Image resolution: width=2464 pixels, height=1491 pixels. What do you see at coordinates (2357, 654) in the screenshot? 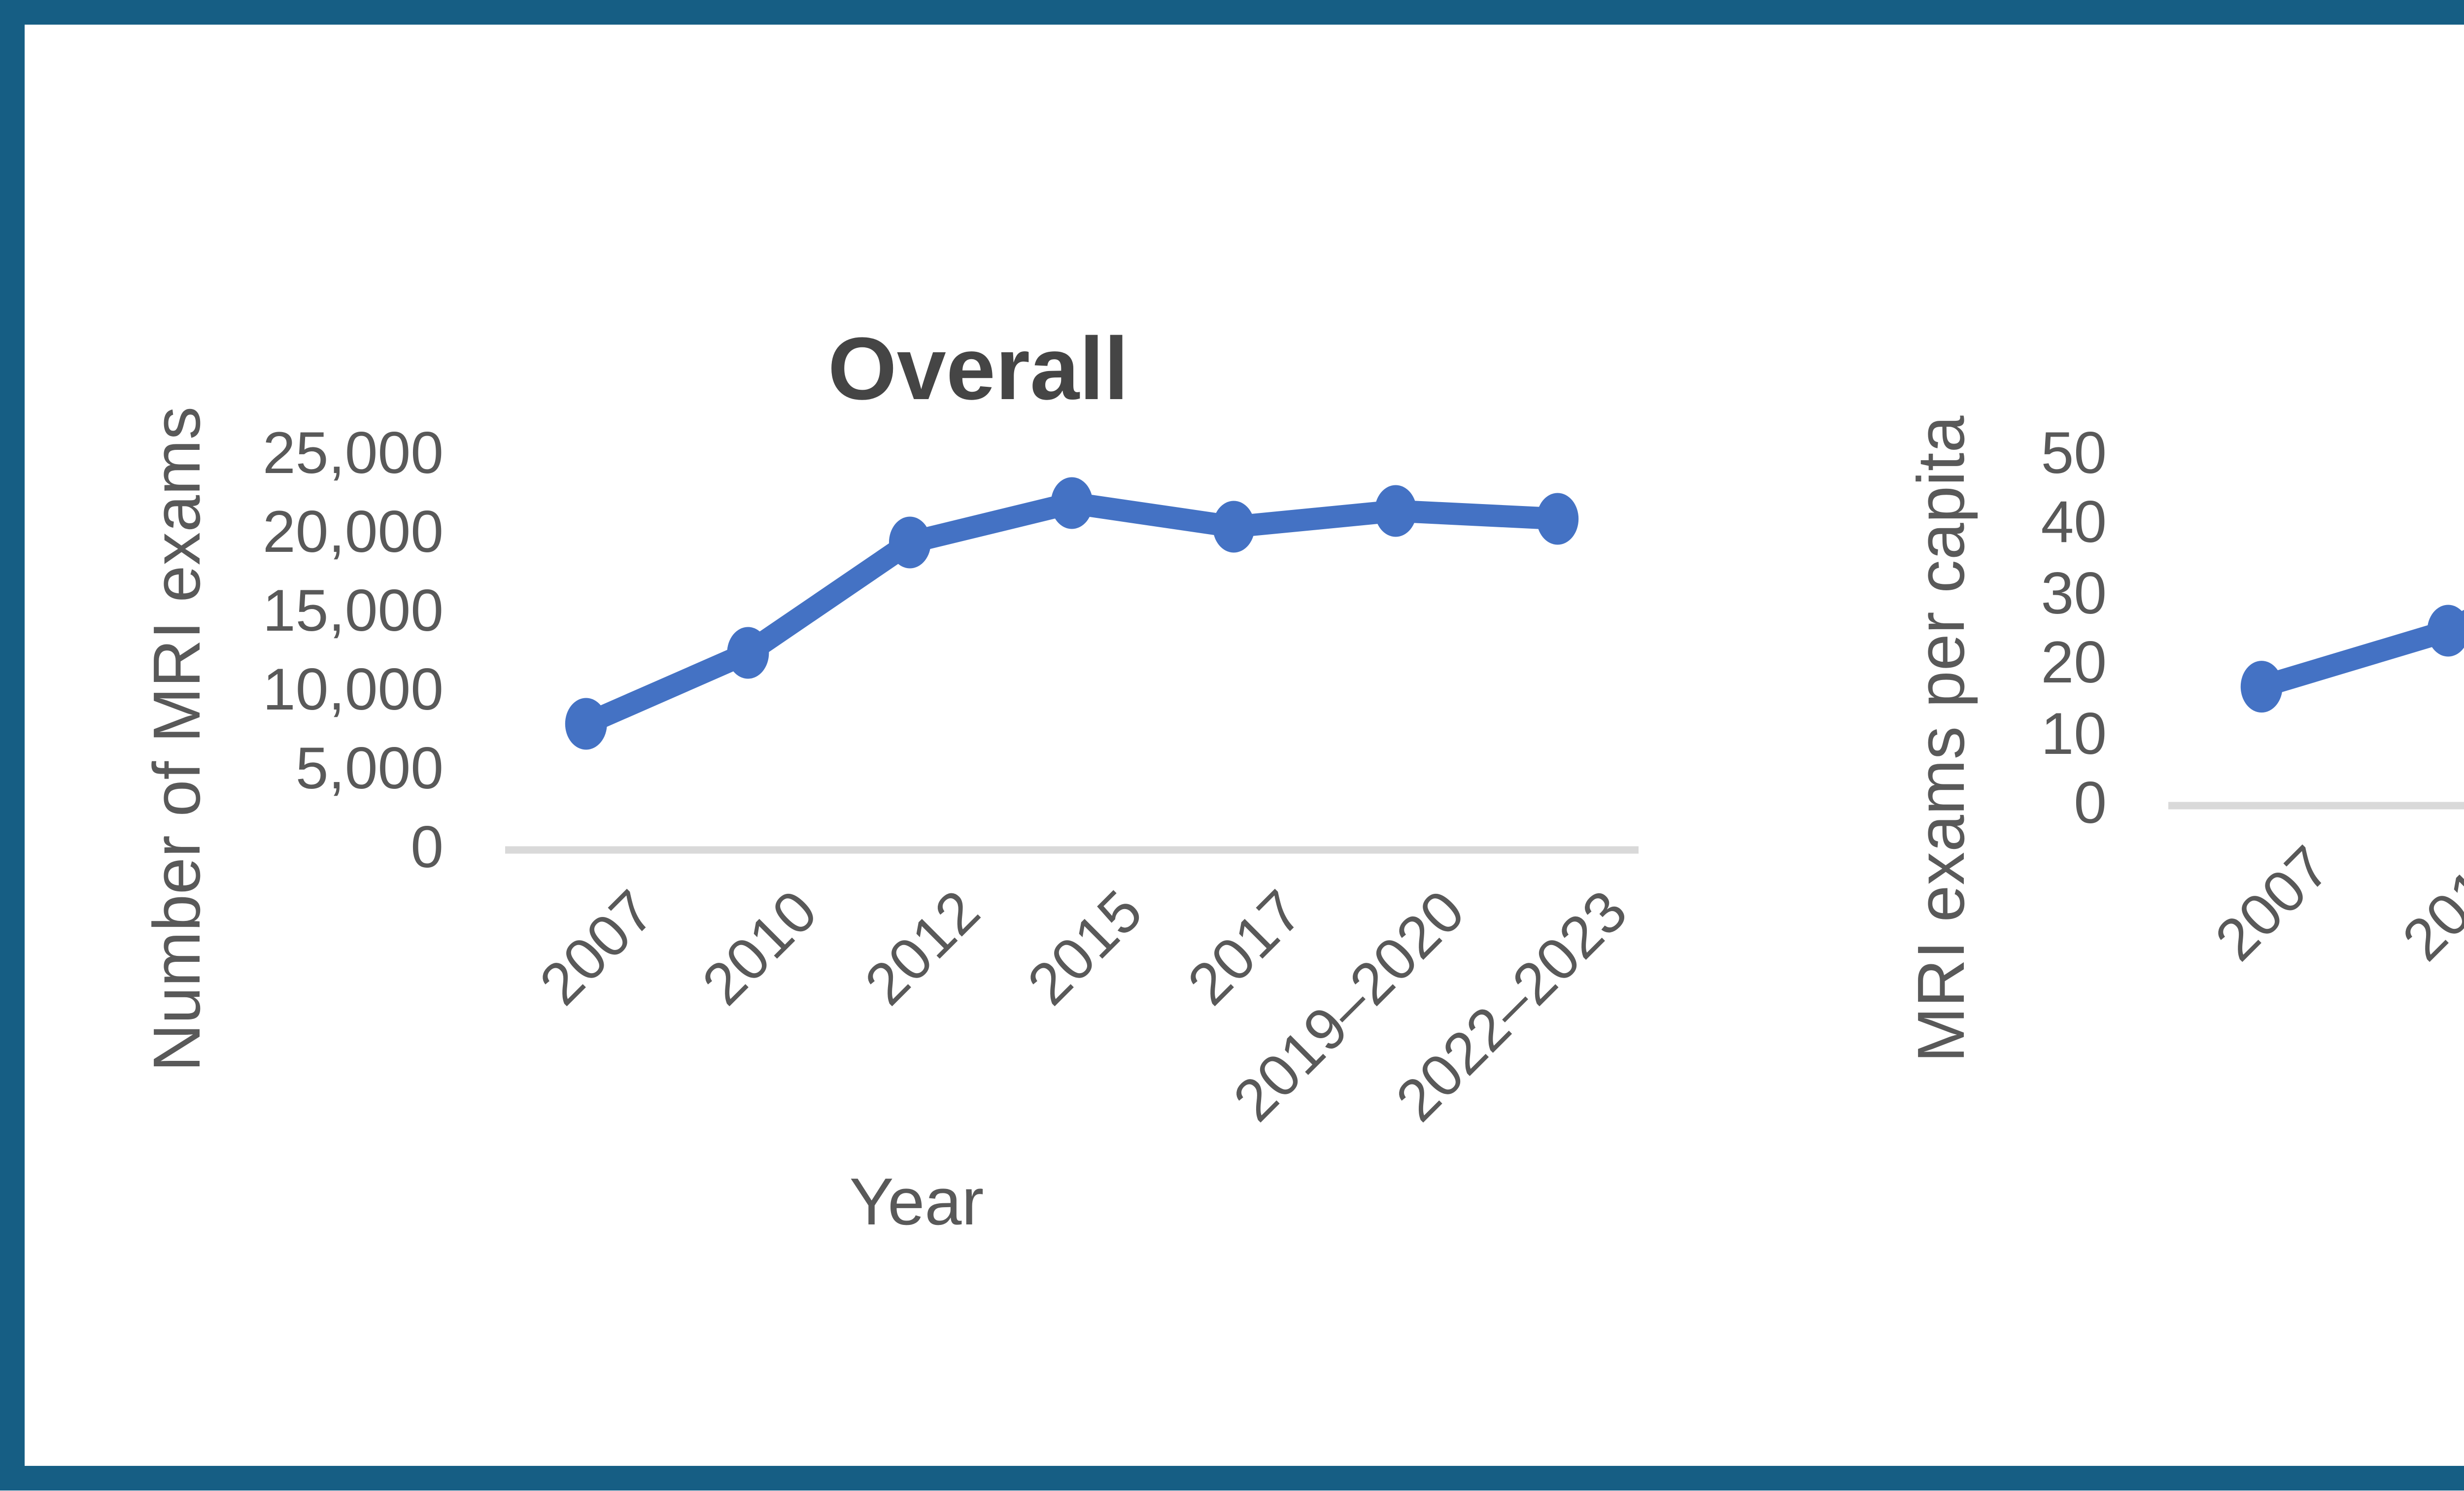
I see `data-series-line` at bounding box center [2357, 654].